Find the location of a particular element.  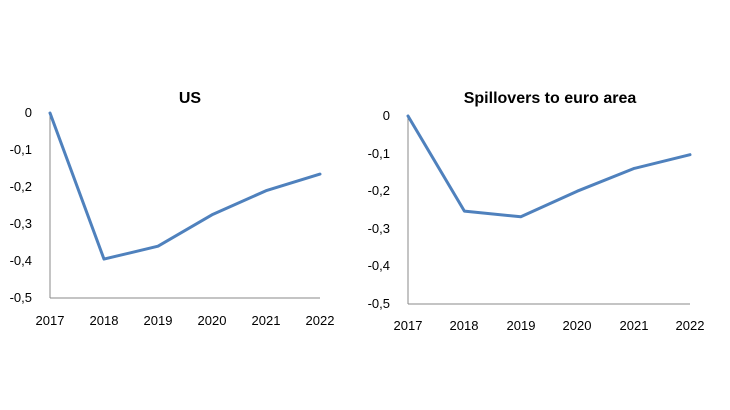

chart-title: Spillovers to euro area is located at coordinates (550, 98).